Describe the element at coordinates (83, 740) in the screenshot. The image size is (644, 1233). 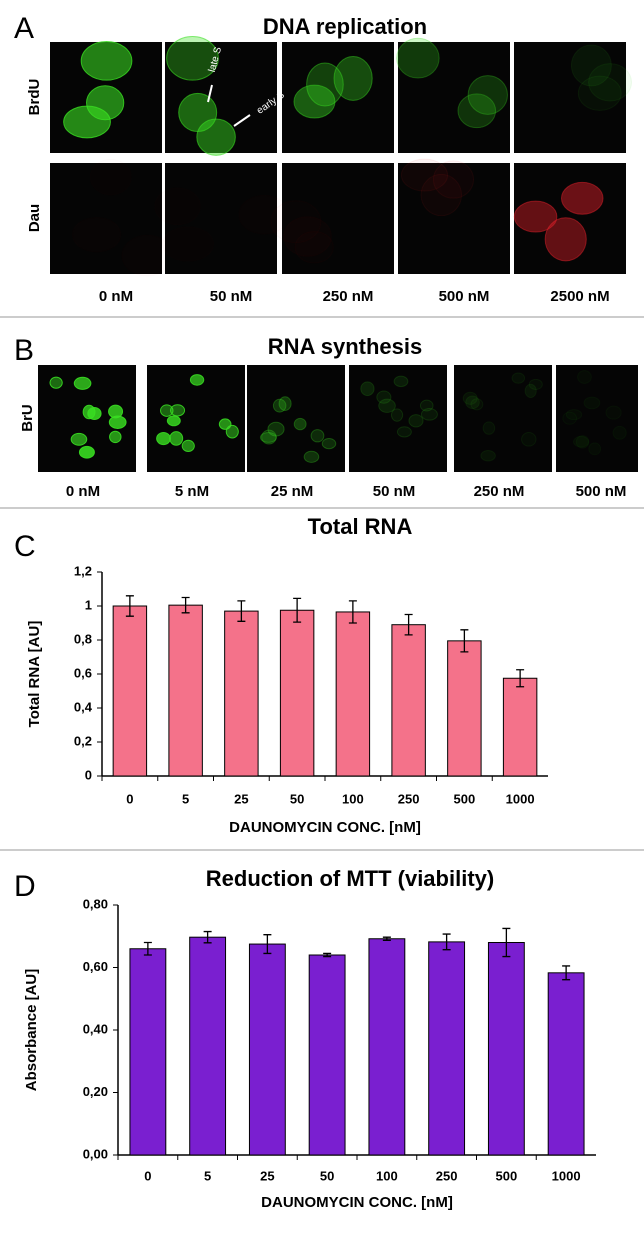
I see `y-tick-label: 0,2` at that location.